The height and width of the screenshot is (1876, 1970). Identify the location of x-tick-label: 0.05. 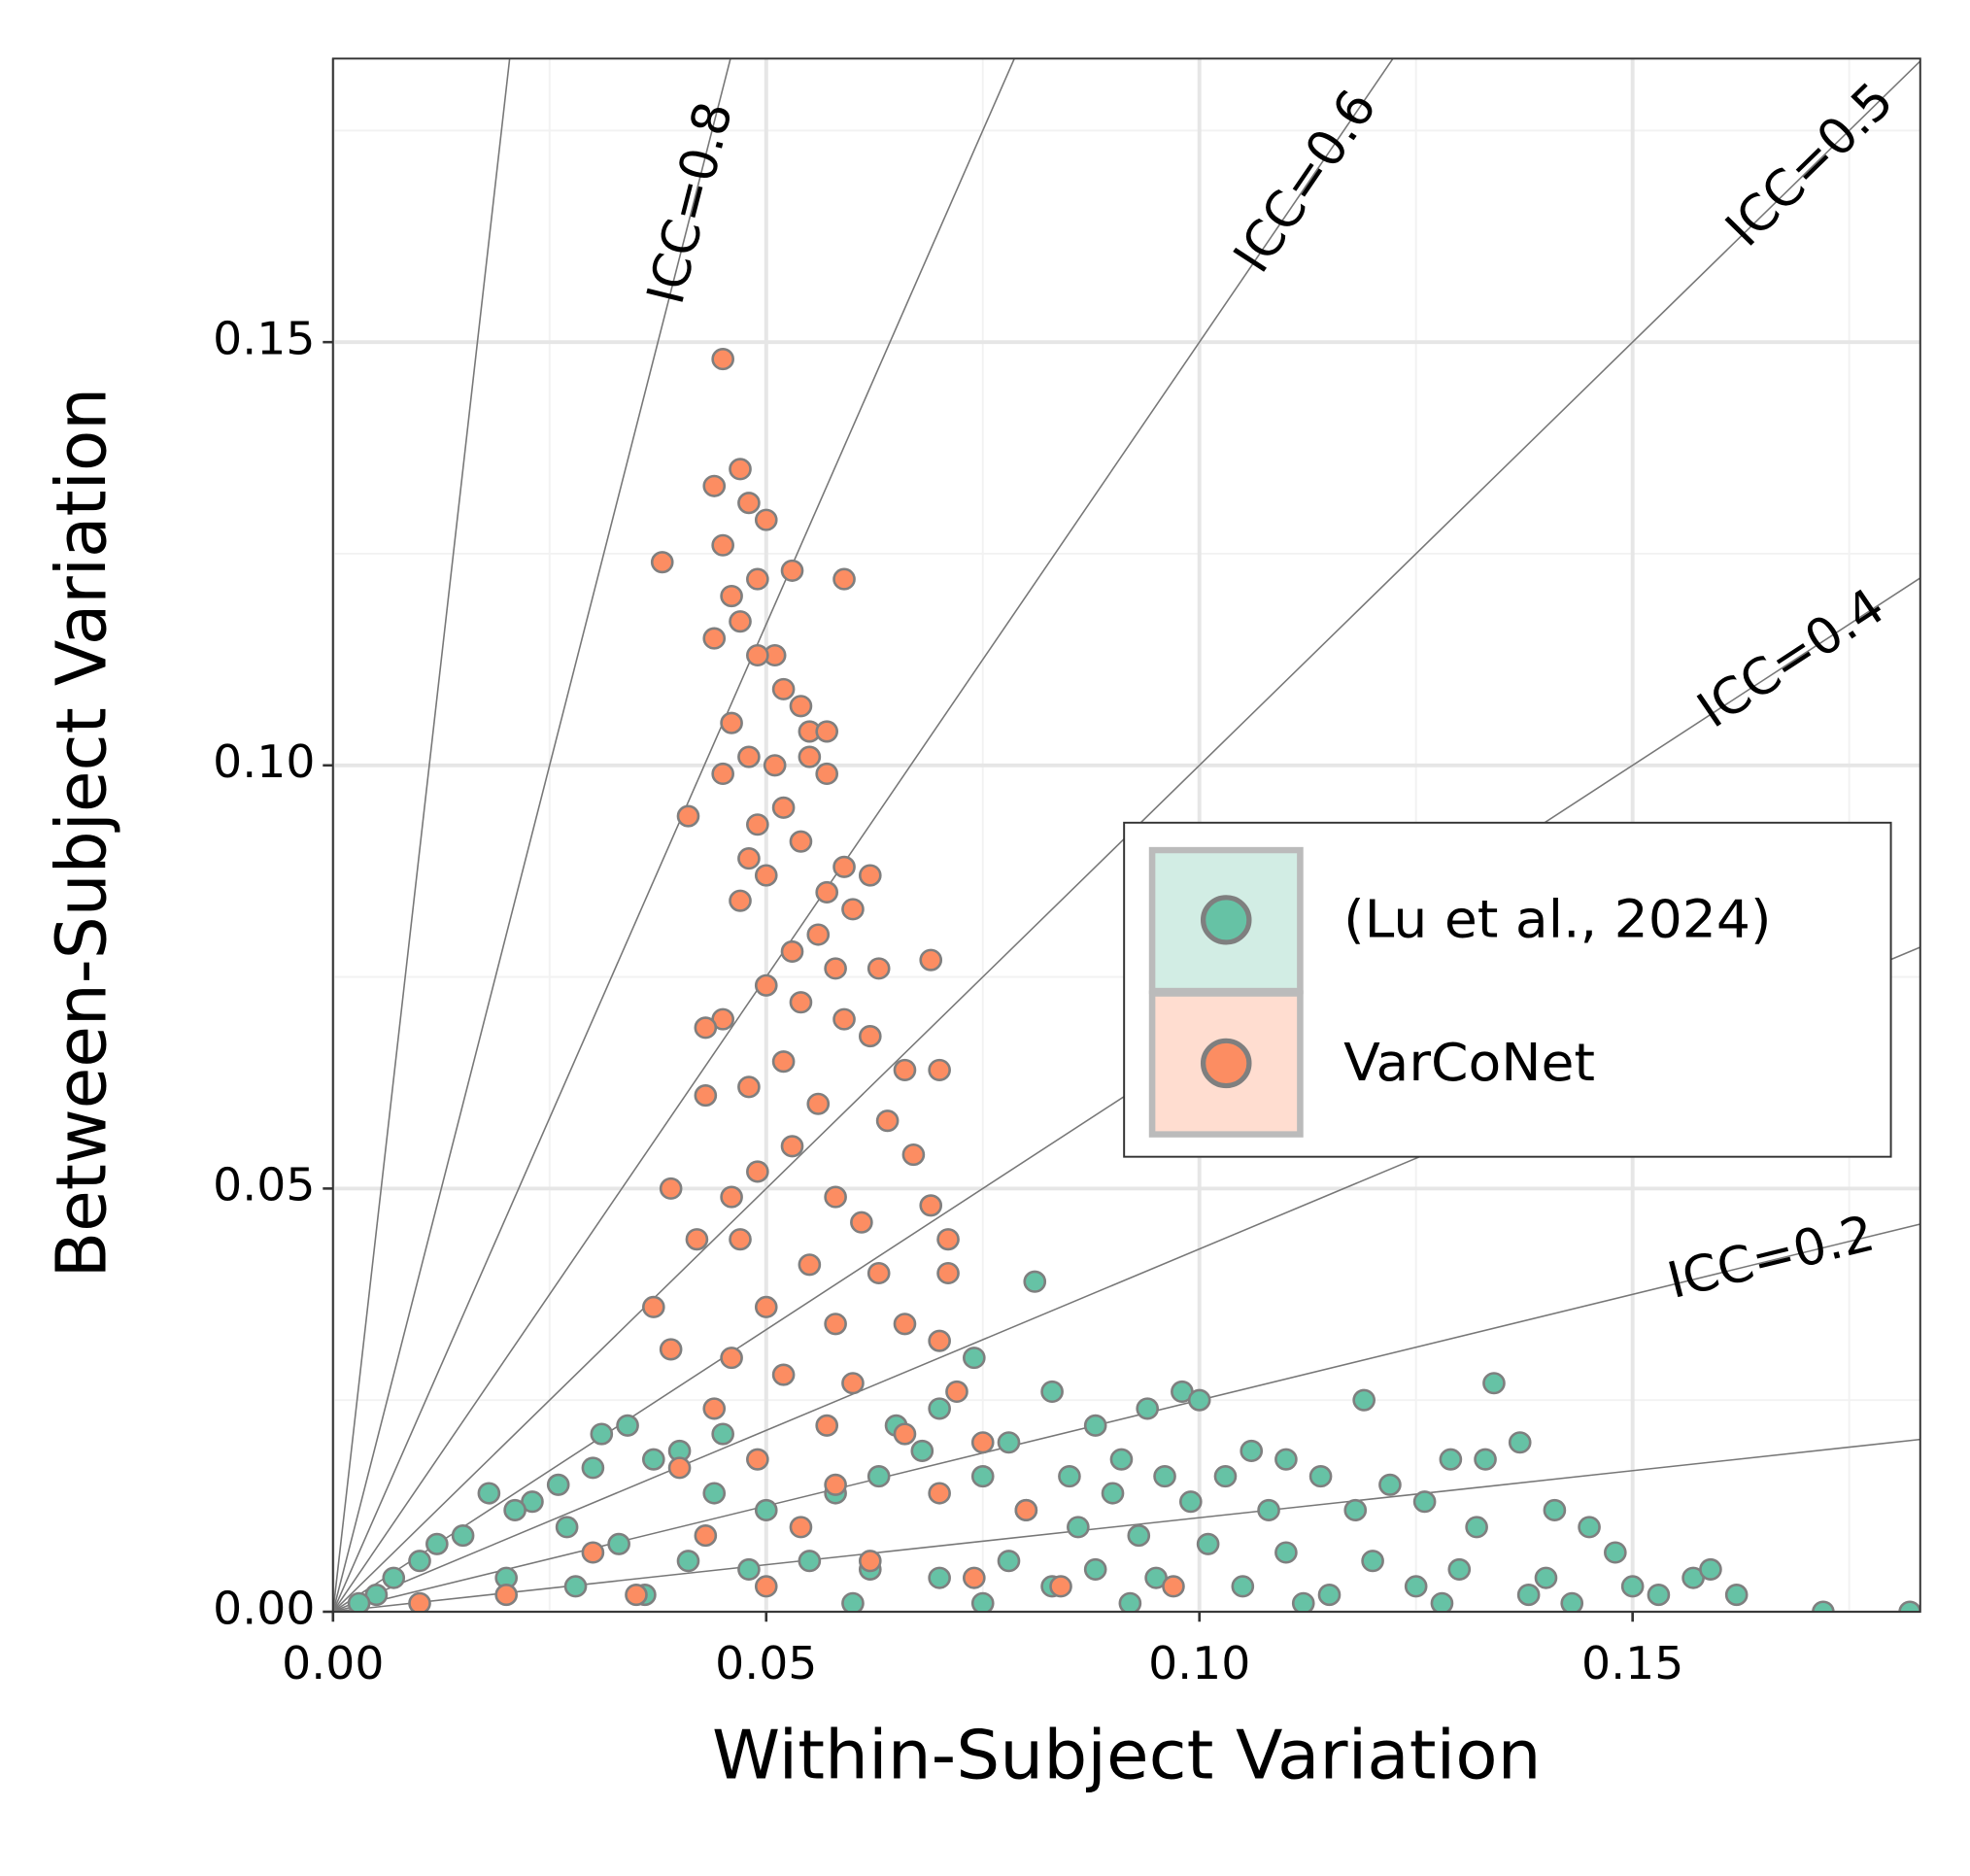
(766, 1663).